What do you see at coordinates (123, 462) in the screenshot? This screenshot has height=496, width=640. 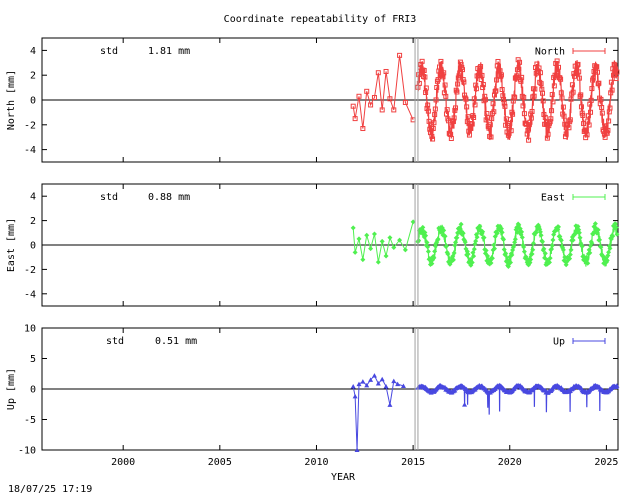 I see `x-tick-label: 2000` at bounding box center [123, 462].